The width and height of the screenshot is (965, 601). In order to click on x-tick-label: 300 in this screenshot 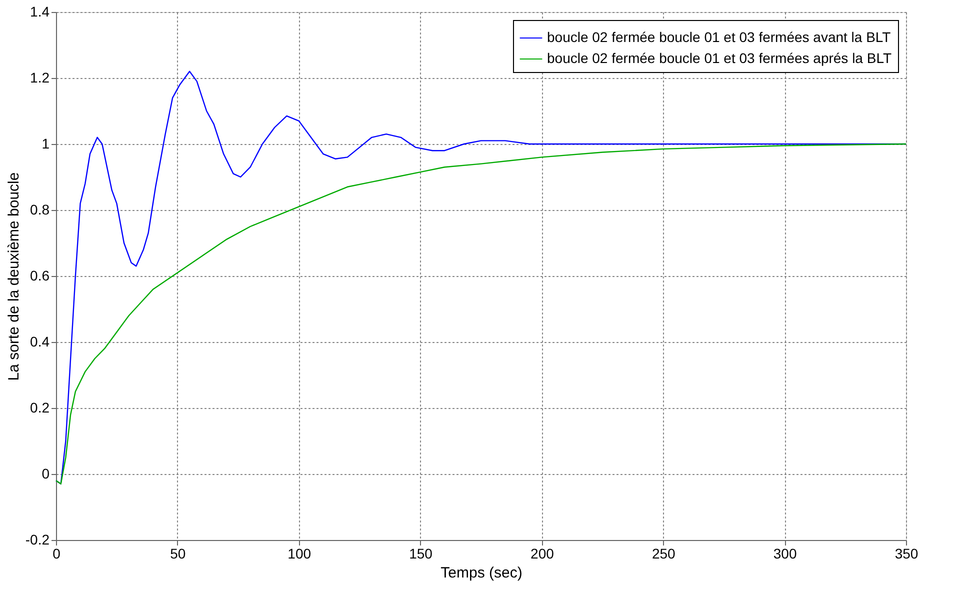, I will do `click(785, 554)`.